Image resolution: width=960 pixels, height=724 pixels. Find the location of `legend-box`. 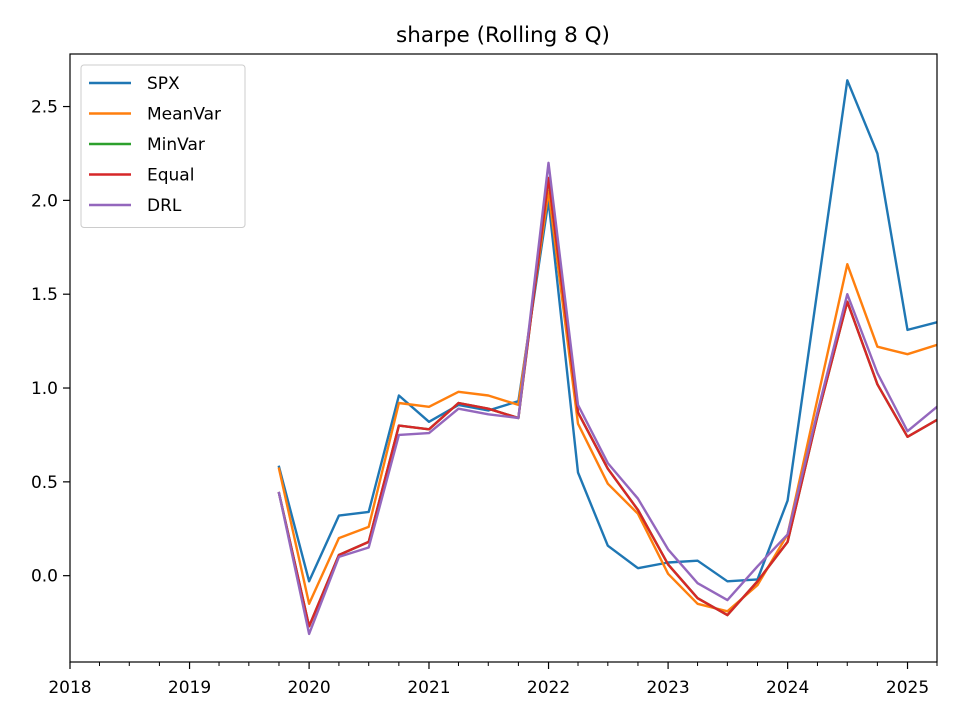

legend-box is located at coordinates (163, 146).